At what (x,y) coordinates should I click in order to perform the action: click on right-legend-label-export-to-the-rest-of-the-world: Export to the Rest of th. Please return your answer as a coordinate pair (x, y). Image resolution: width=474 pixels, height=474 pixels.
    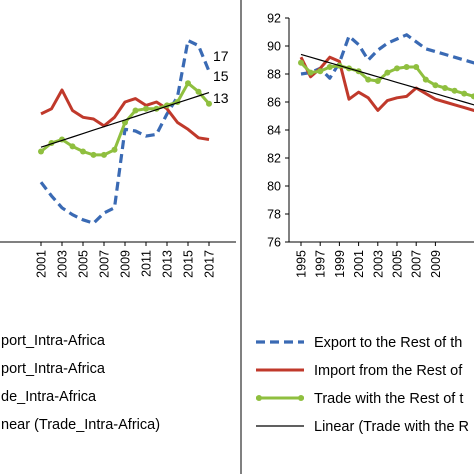
    Looking at the image, I should click on (388, 343).